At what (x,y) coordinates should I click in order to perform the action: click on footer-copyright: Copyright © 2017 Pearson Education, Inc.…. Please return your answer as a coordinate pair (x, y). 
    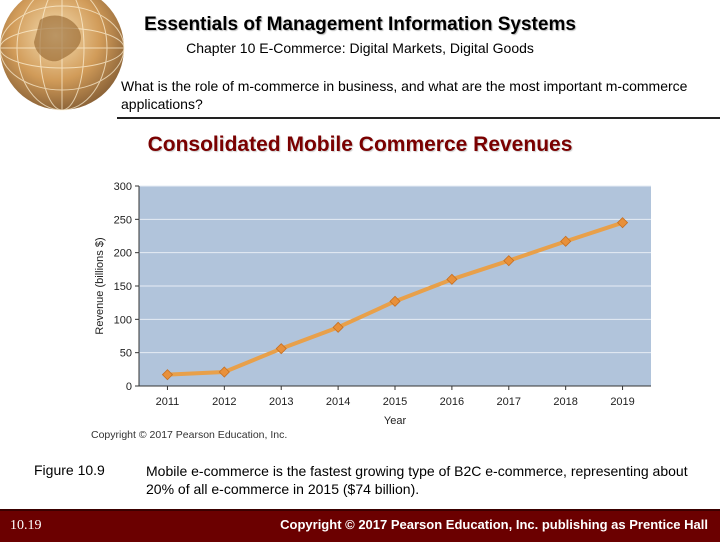
    Looking at the image, I should click on (494, 524).